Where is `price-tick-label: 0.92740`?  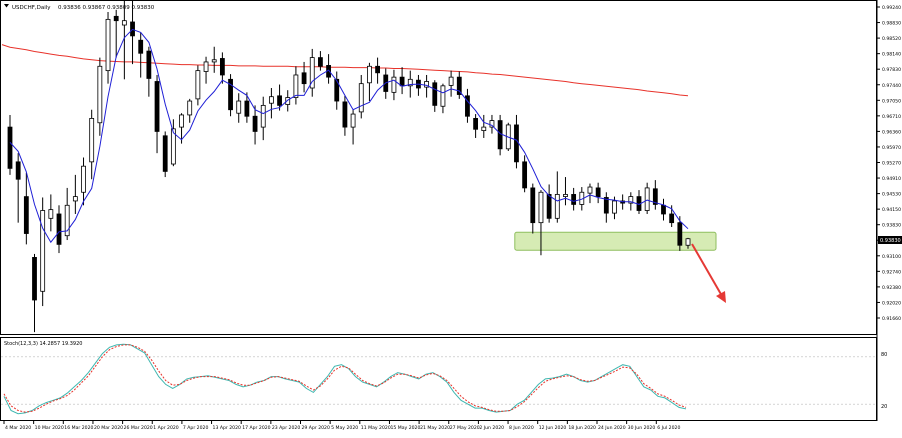
price-tick-label: 0.92740 is located at coordinates (891, 272).